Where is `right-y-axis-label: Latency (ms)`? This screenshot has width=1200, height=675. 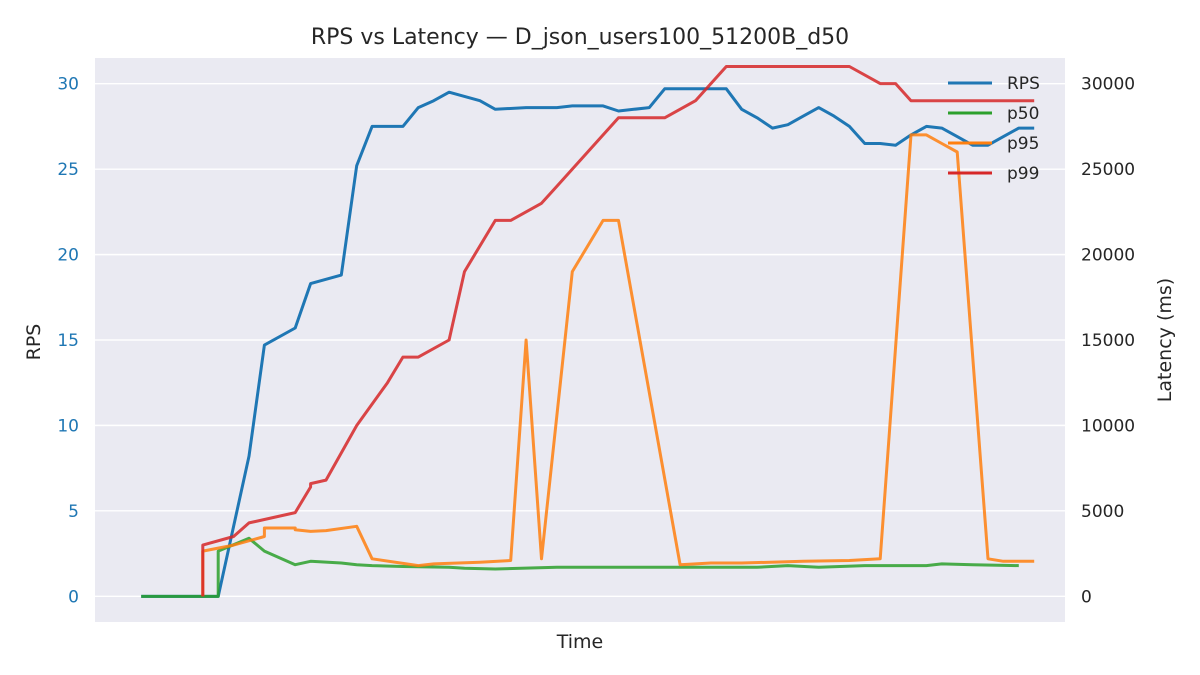 right-y-axis-label: Latency (ms) is located at coordinates (1165, 340).